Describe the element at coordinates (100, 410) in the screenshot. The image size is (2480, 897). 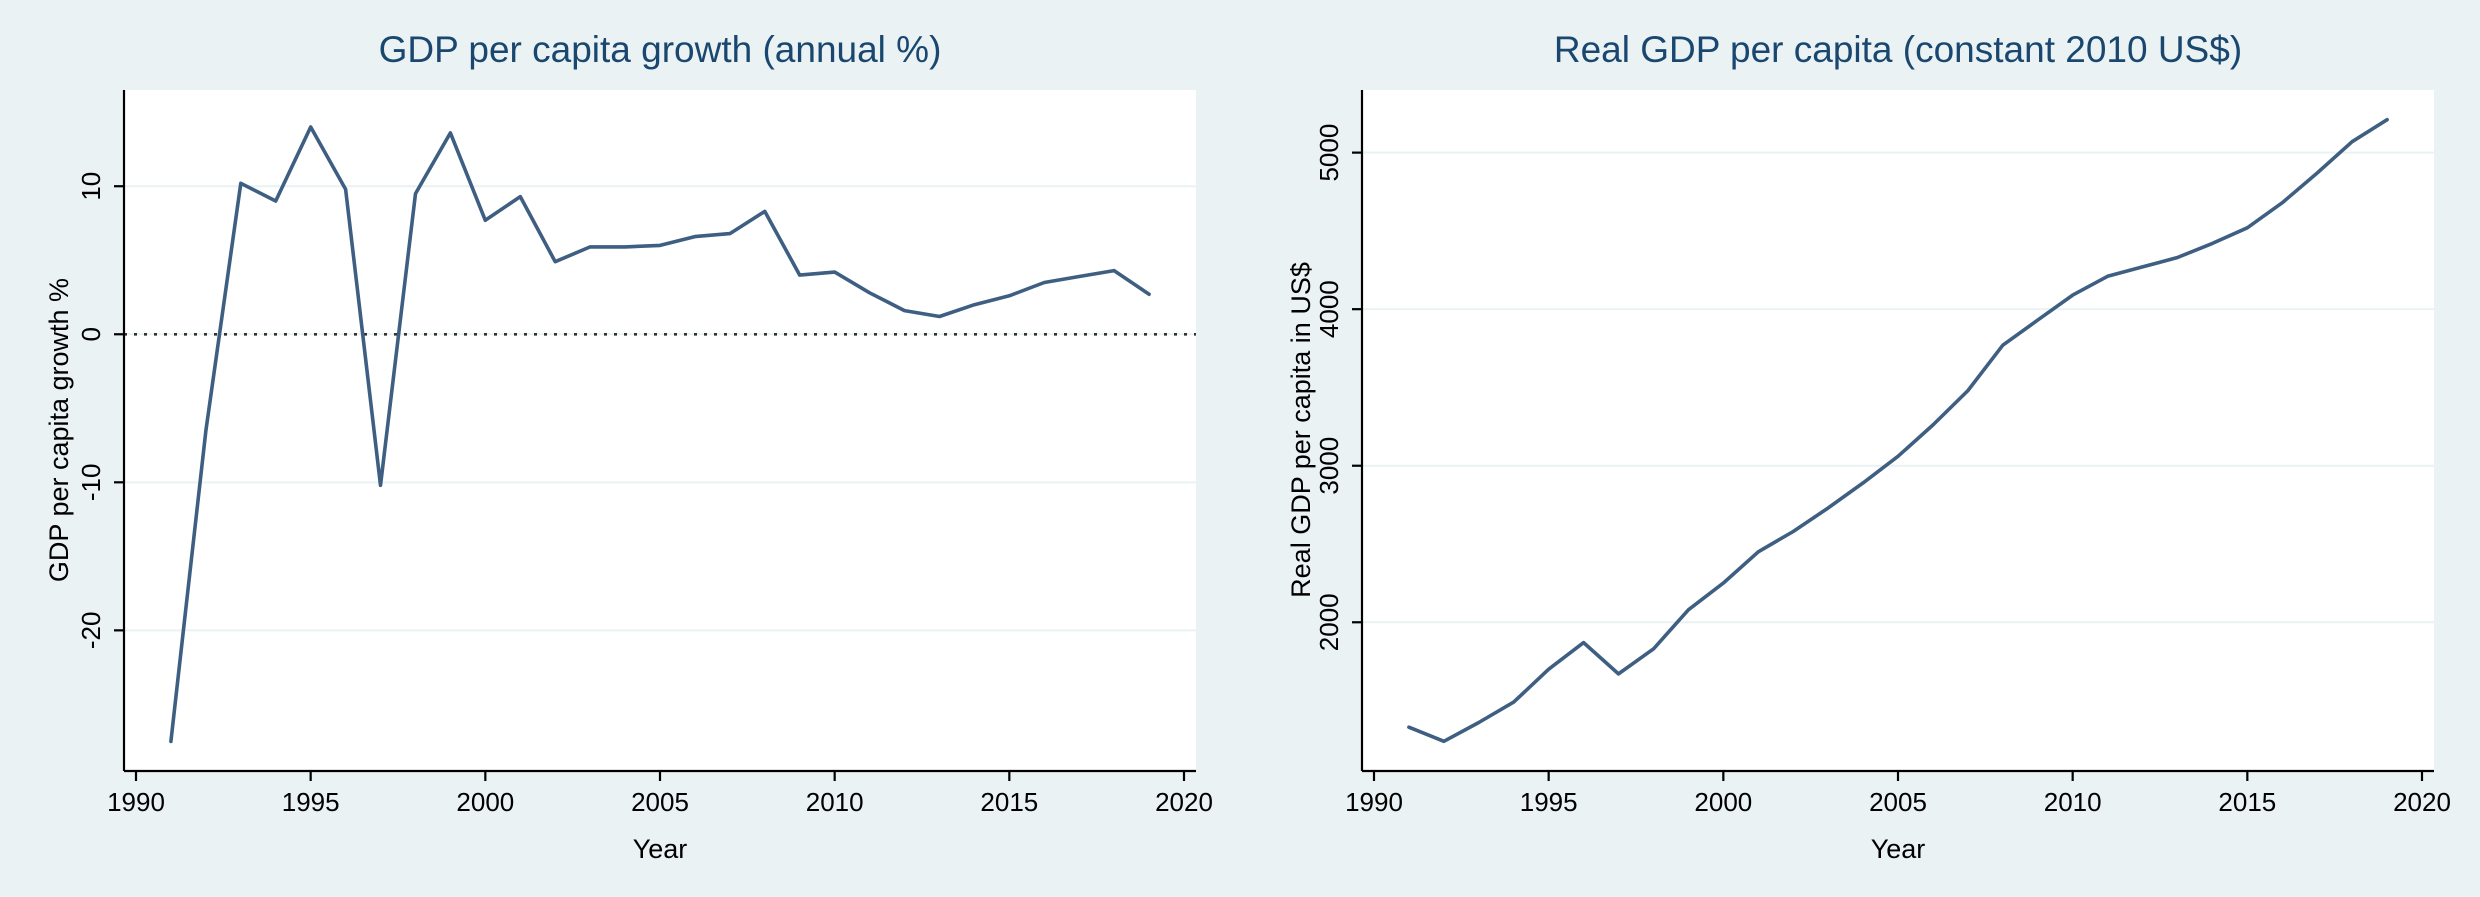
I see `y-ticks: -20 -10 0 10` at that location.